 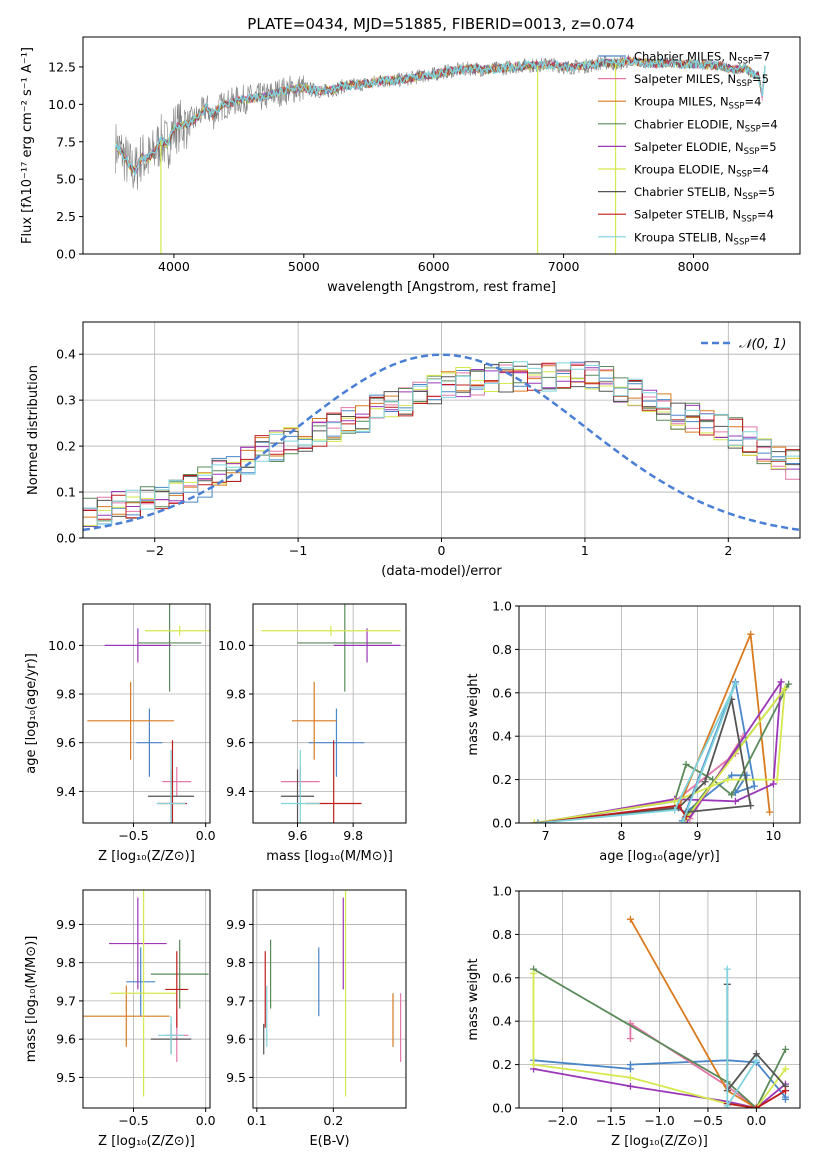 What do you see at coordinates (702, 58) in the screenshot?
I see `legend-entry: Chabrier MILES, NSSP=7` at bounding box center [702, 58].